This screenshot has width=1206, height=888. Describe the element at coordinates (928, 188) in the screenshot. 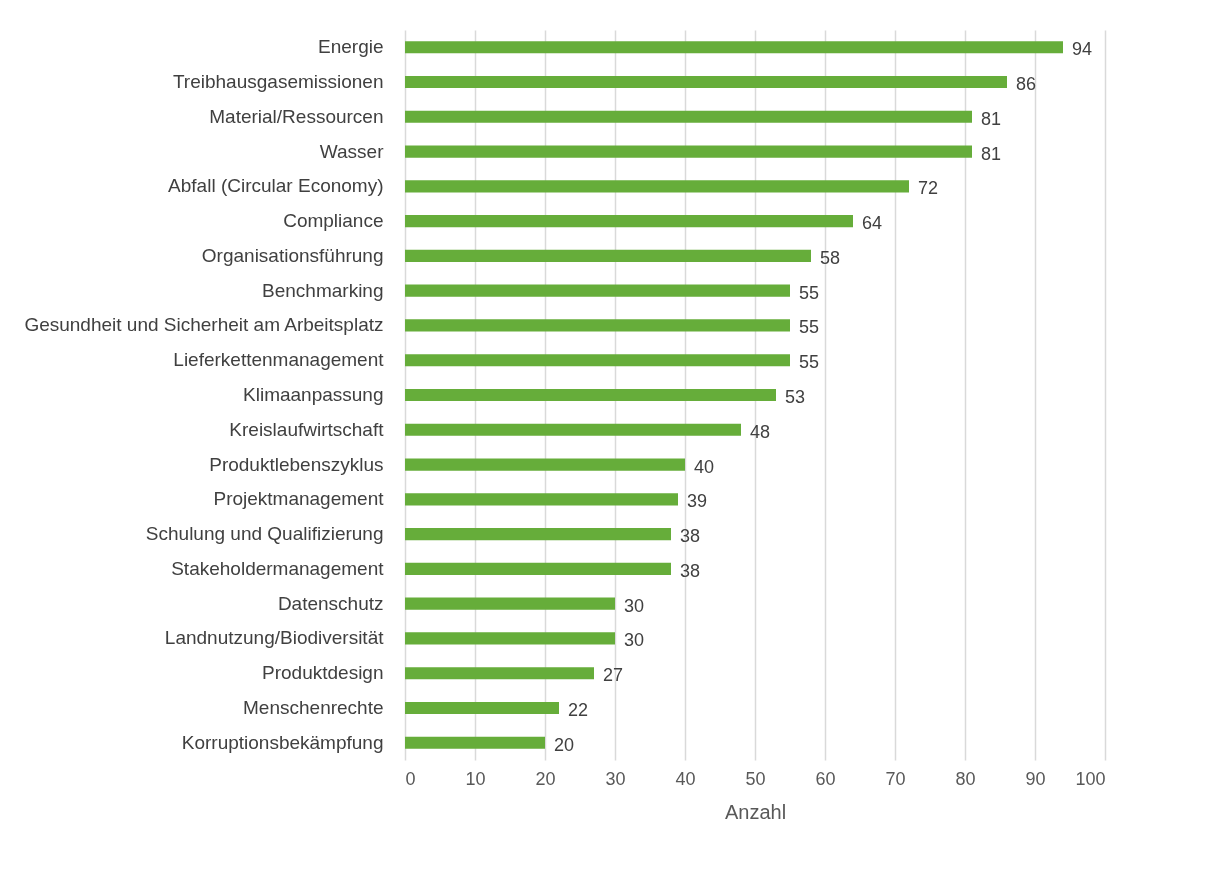

I see `data-label: 72` at that location.